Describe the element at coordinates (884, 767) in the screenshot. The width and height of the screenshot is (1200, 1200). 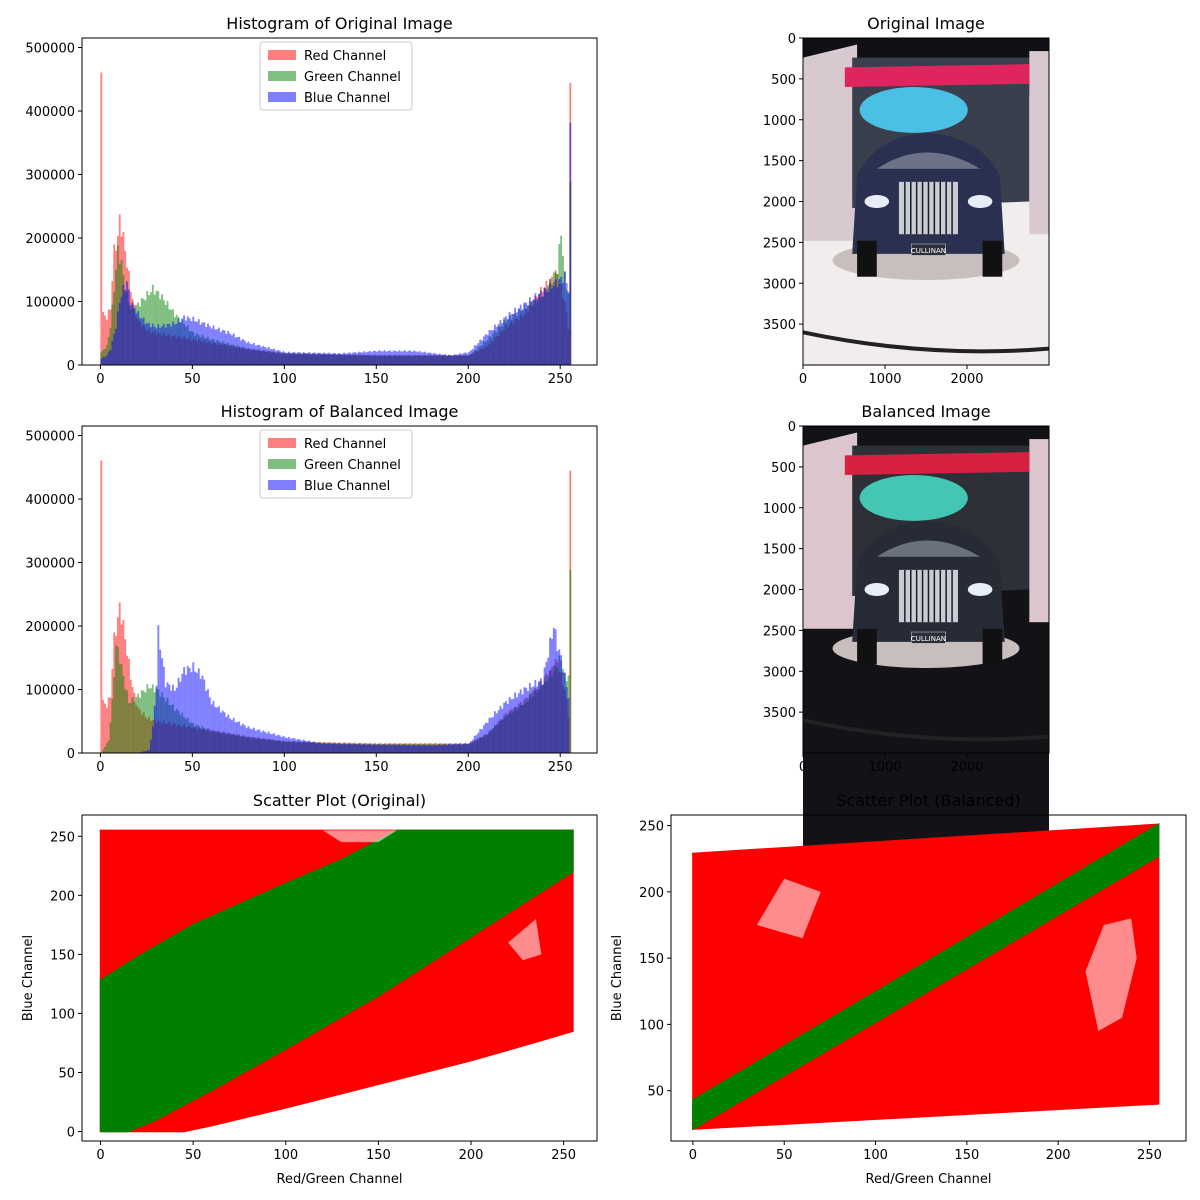
I see `x-tick-label: 1000` at that location.